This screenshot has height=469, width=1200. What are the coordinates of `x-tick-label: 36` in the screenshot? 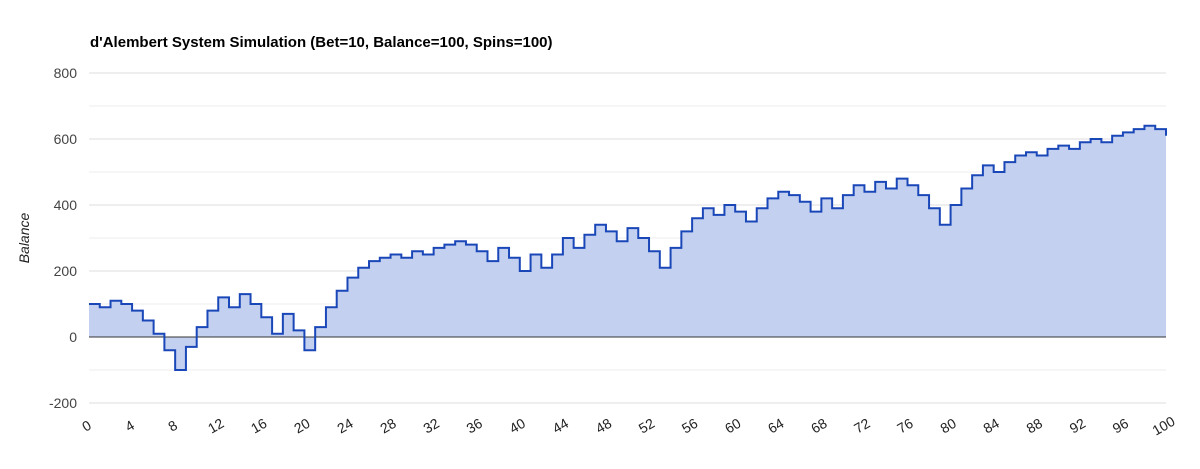 It's located at (474, 426).